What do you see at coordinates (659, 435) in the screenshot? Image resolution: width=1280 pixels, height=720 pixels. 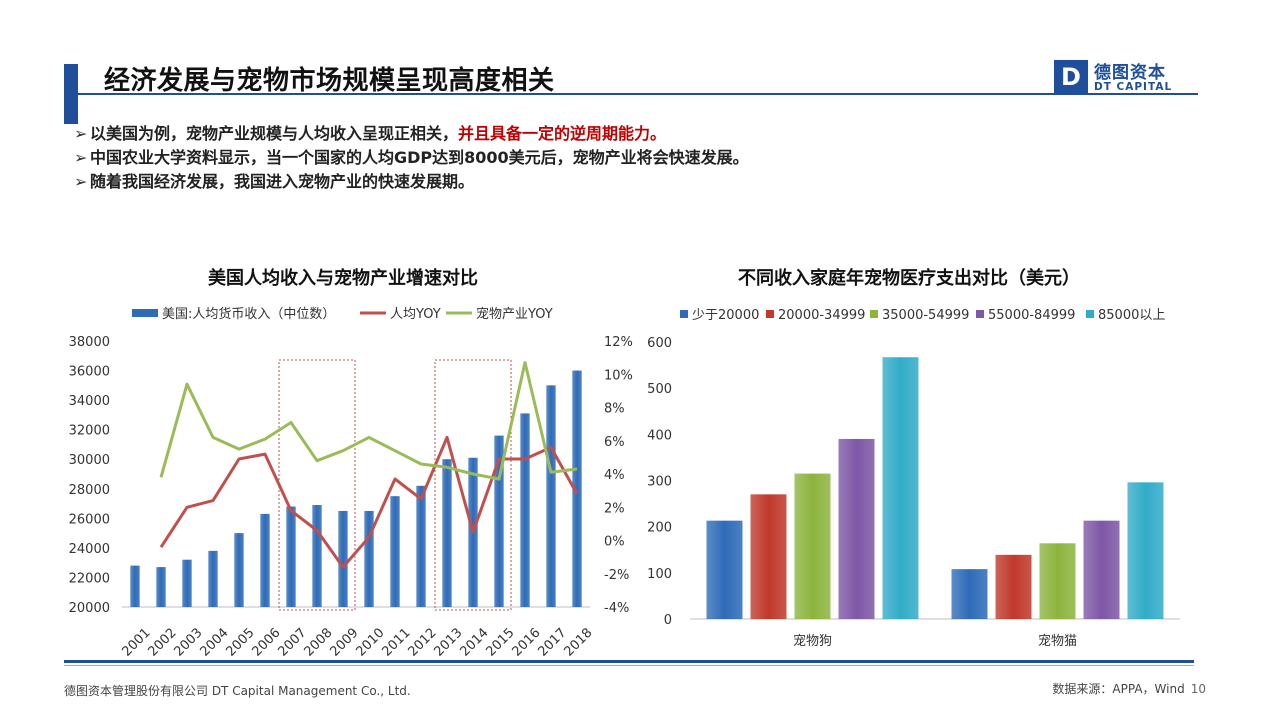 I see `y-axis-tick-label: 400` at bounding box center [659, 435].